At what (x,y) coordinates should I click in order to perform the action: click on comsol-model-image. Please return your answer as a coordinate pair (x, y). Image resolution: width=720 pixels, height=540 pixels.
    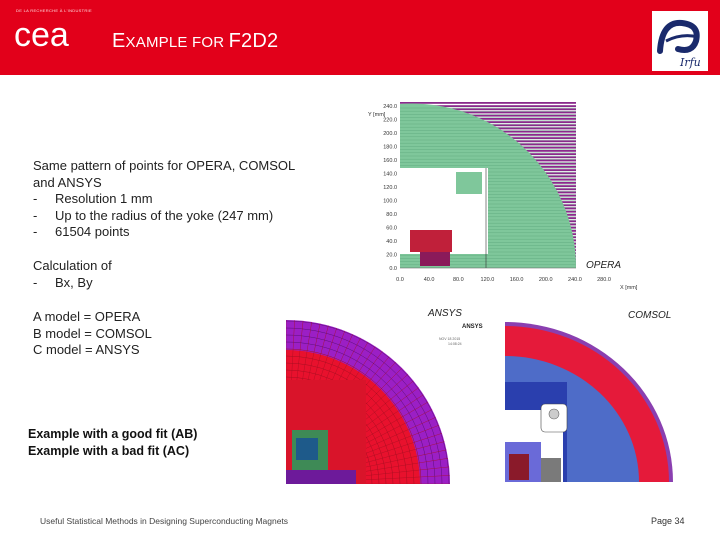
    Looking at the image, I should click on (589, 402).